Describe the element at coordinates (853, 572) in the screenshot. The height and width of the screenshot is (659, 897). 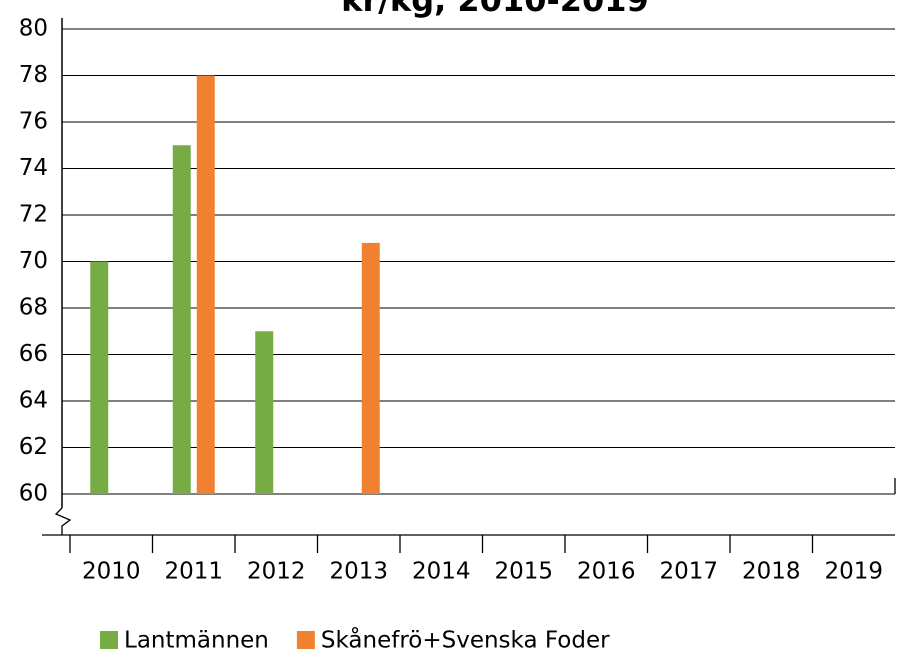
I see `x-tick-label: 2019` at that location.